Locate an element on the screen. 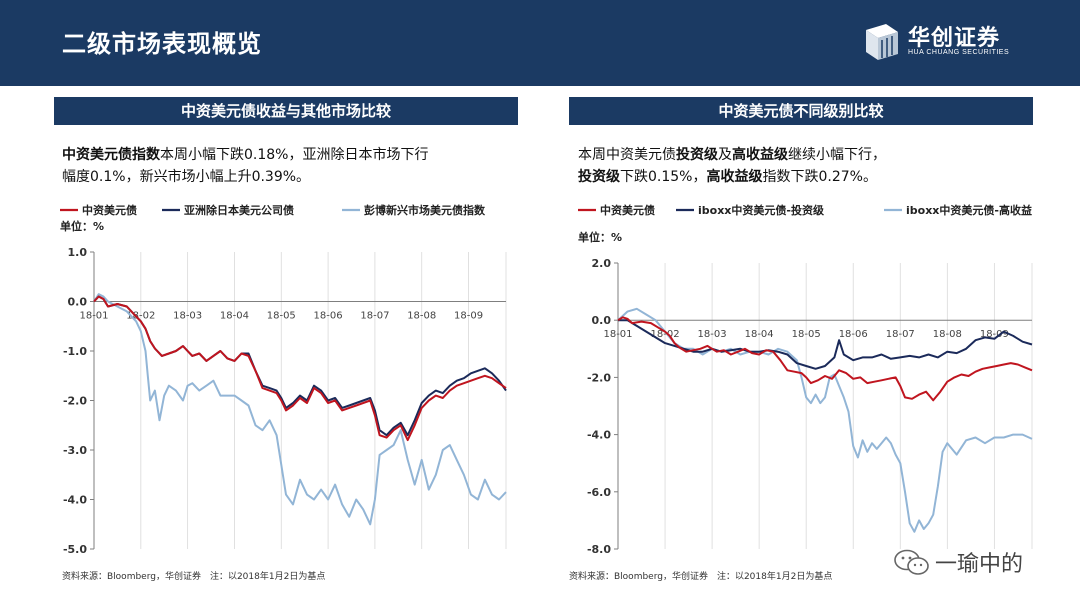  logo-subtitle: HUA CHUANG SECURITIES is located at coordinates (959, 52).